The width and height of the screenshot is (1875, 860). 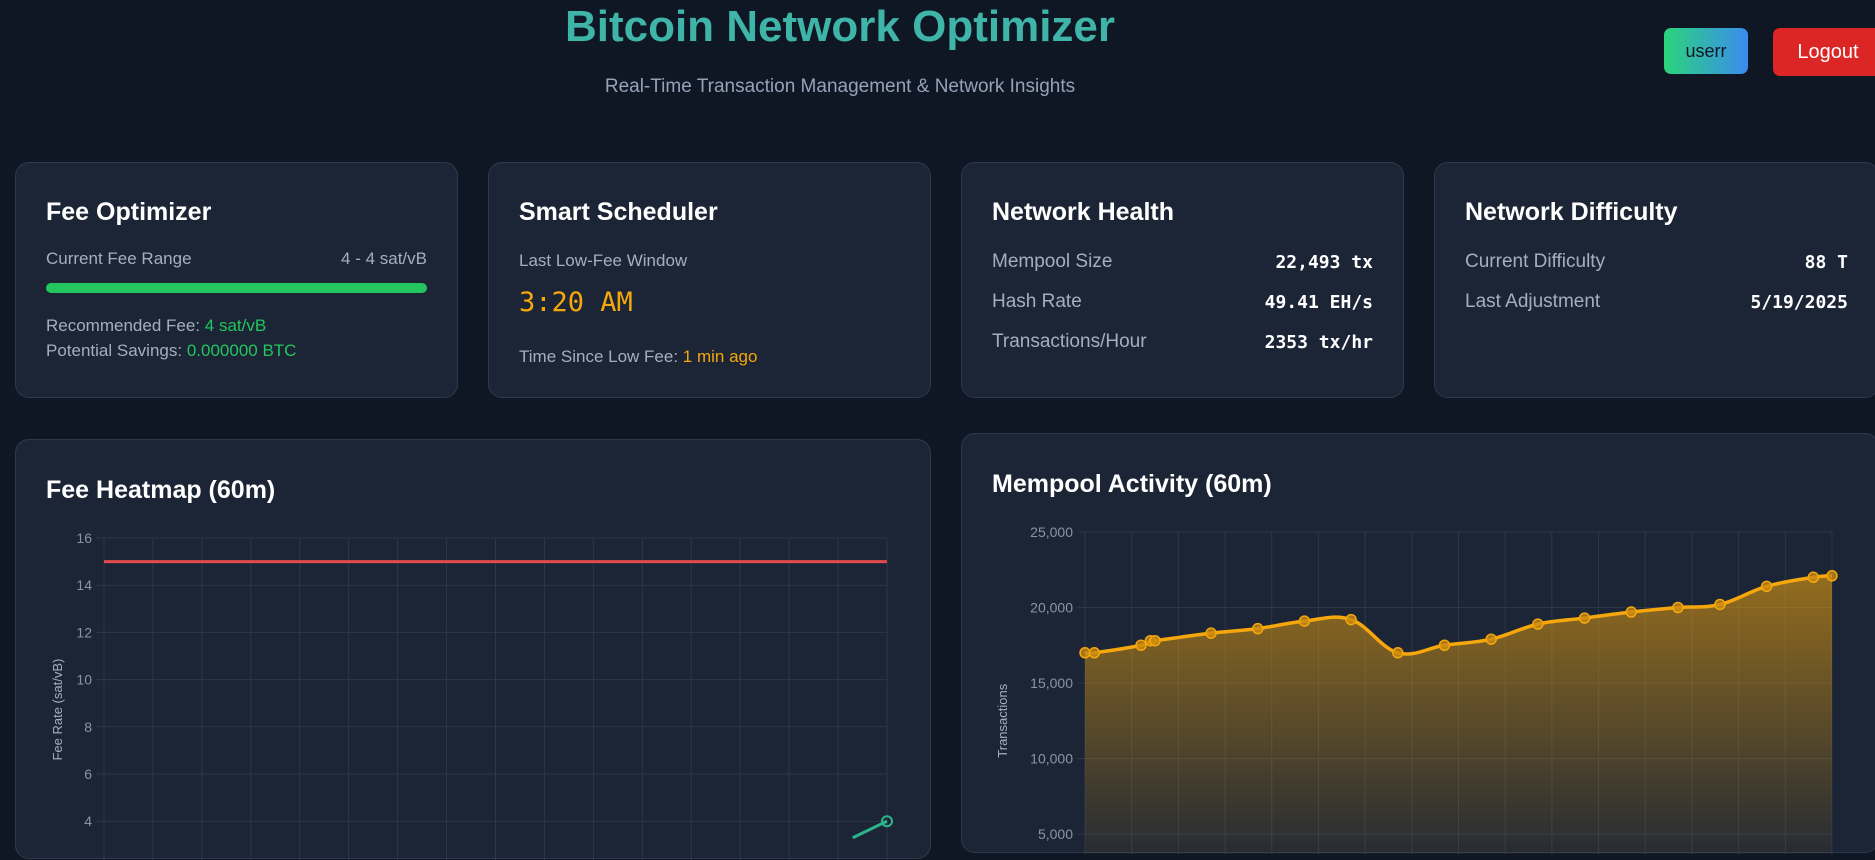 I want to click on y-tick-label: 14, so click(x=84, y=585).